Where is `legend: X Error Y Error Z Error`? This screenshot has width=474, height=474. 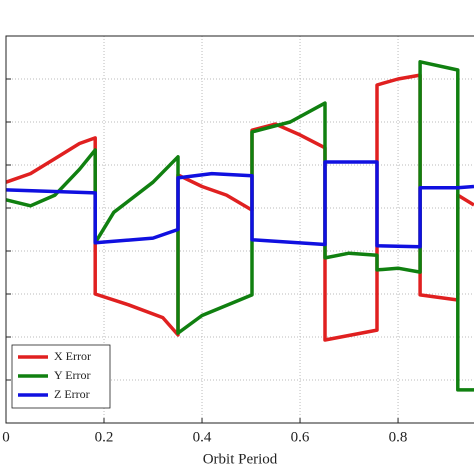
legend: X Error Y Error Z Error is located at coordinates (61, 376).